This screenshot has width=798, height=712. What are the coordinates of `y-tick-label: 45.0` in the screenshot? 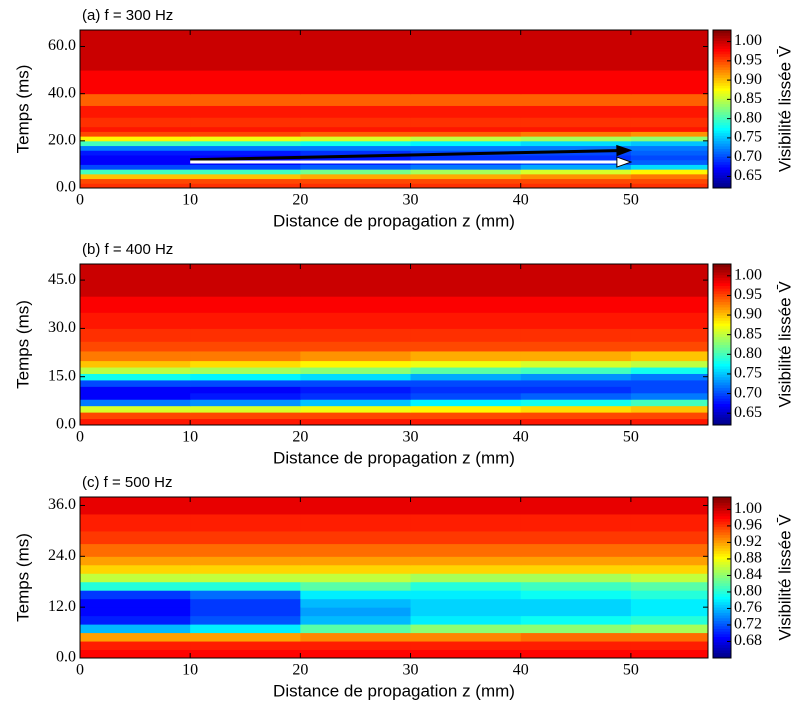 It's located at (62, 279).